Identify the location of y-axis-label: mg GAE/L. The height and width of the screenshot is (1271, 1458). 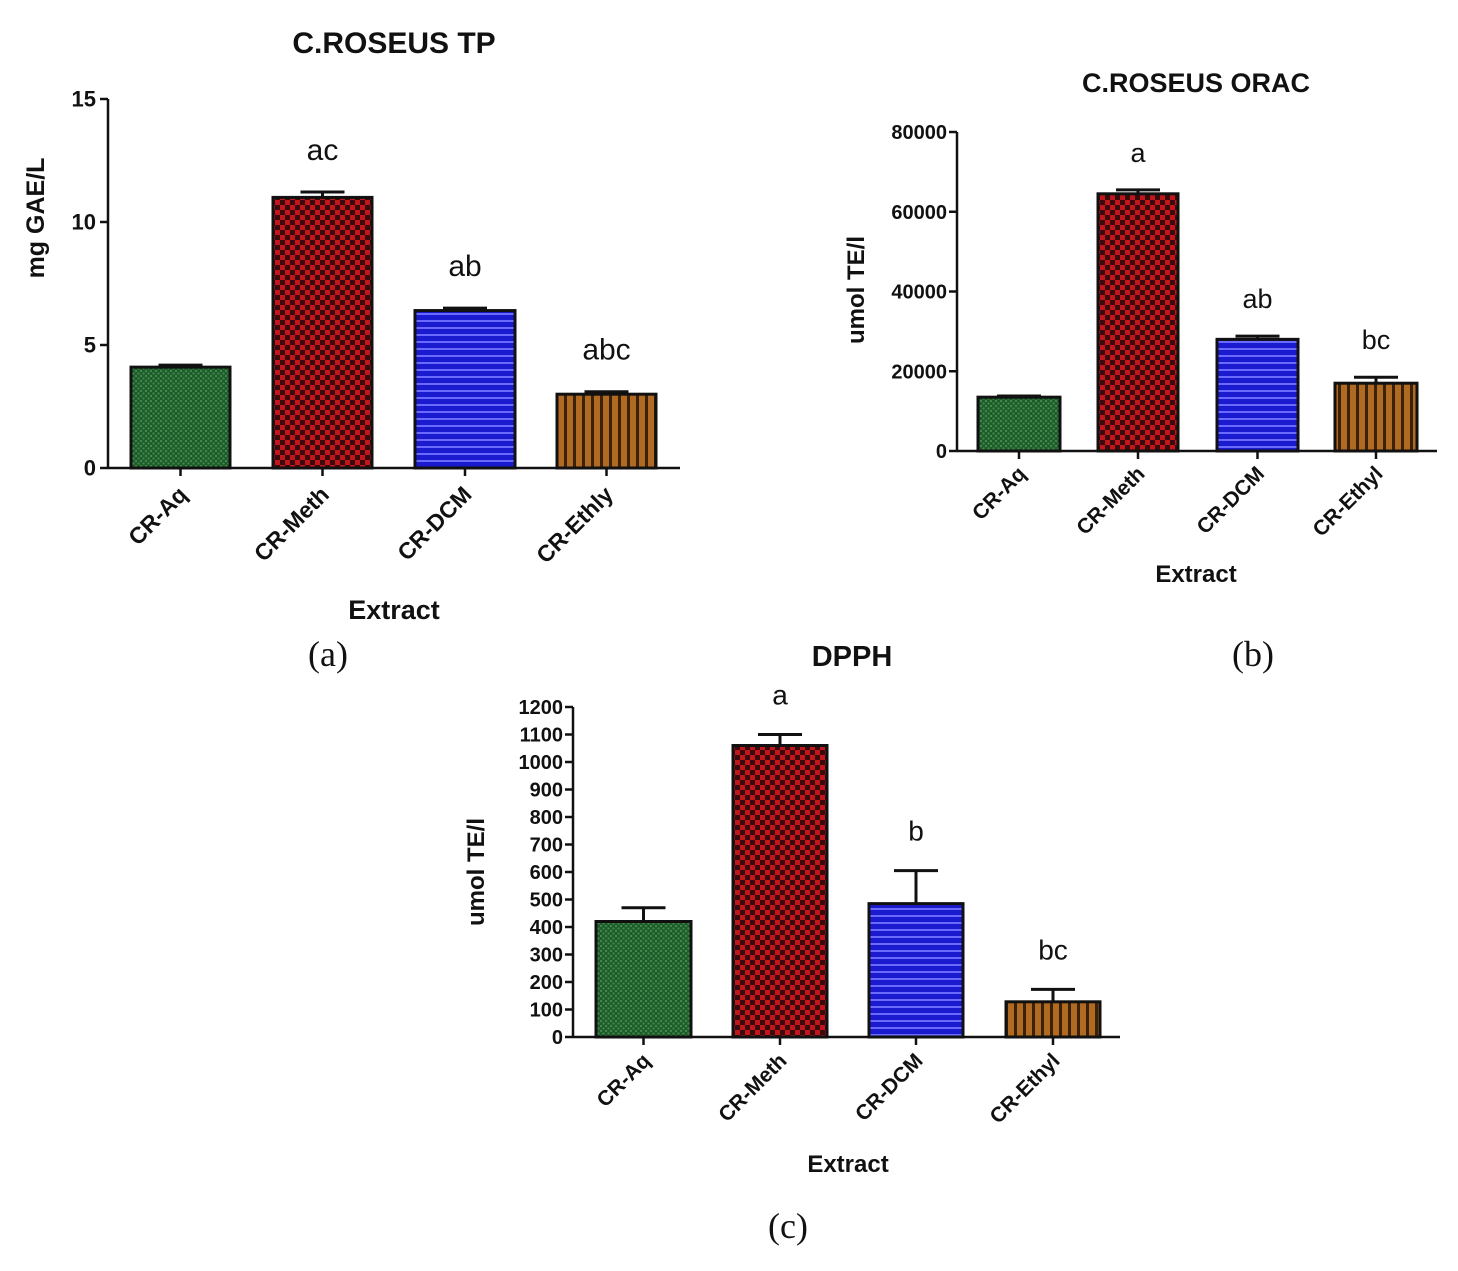
(36, 218).